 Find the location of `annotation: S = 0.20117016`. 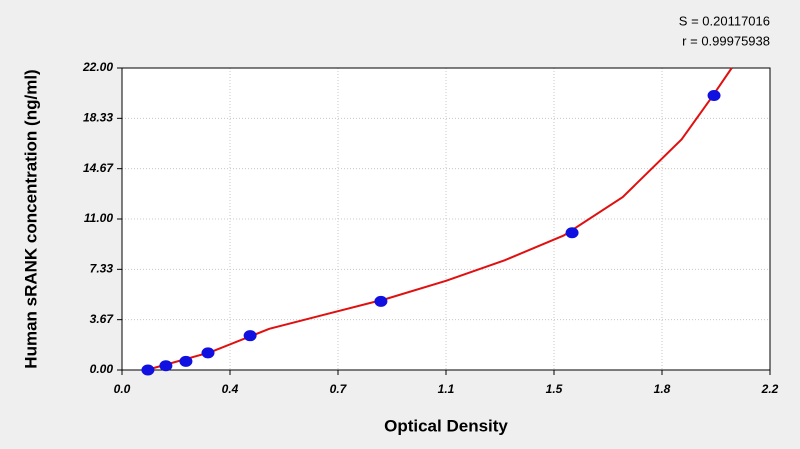

annotation: S = 0.20117016 is located at coordinates (724, 20).